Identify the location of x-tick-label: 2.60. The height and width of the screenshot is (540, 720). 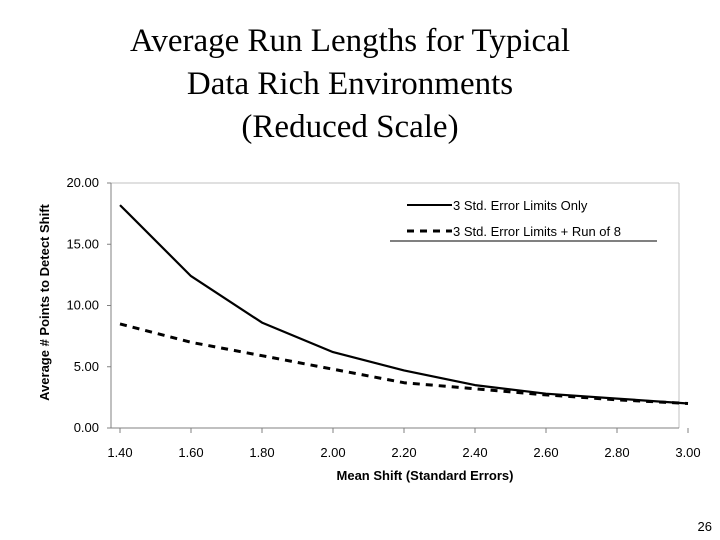
(545, 452).